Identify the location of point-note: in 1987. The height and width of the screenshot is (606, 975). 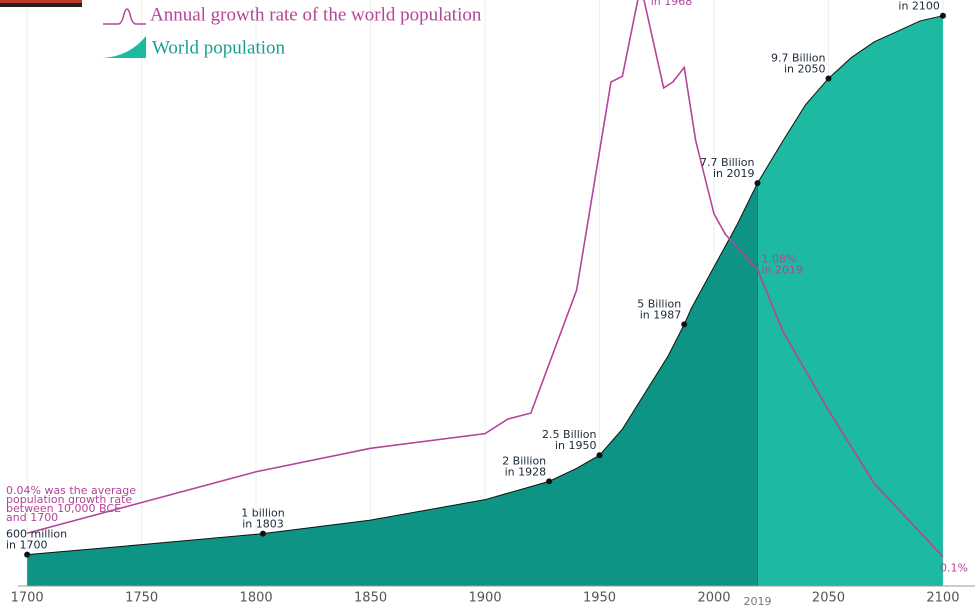
(661, 314).